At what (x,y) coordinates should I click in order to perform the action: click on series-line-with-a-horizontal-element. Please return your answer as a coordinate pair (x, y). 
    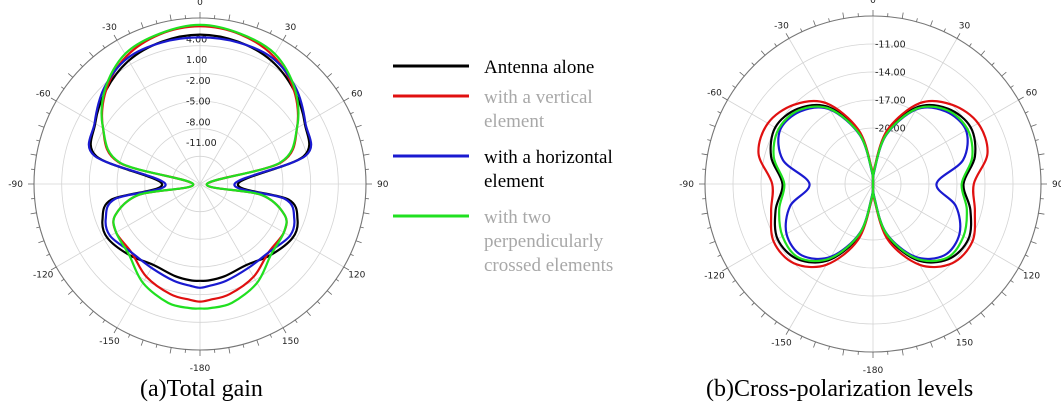
    Looking at the image, I should click on (200, 162).